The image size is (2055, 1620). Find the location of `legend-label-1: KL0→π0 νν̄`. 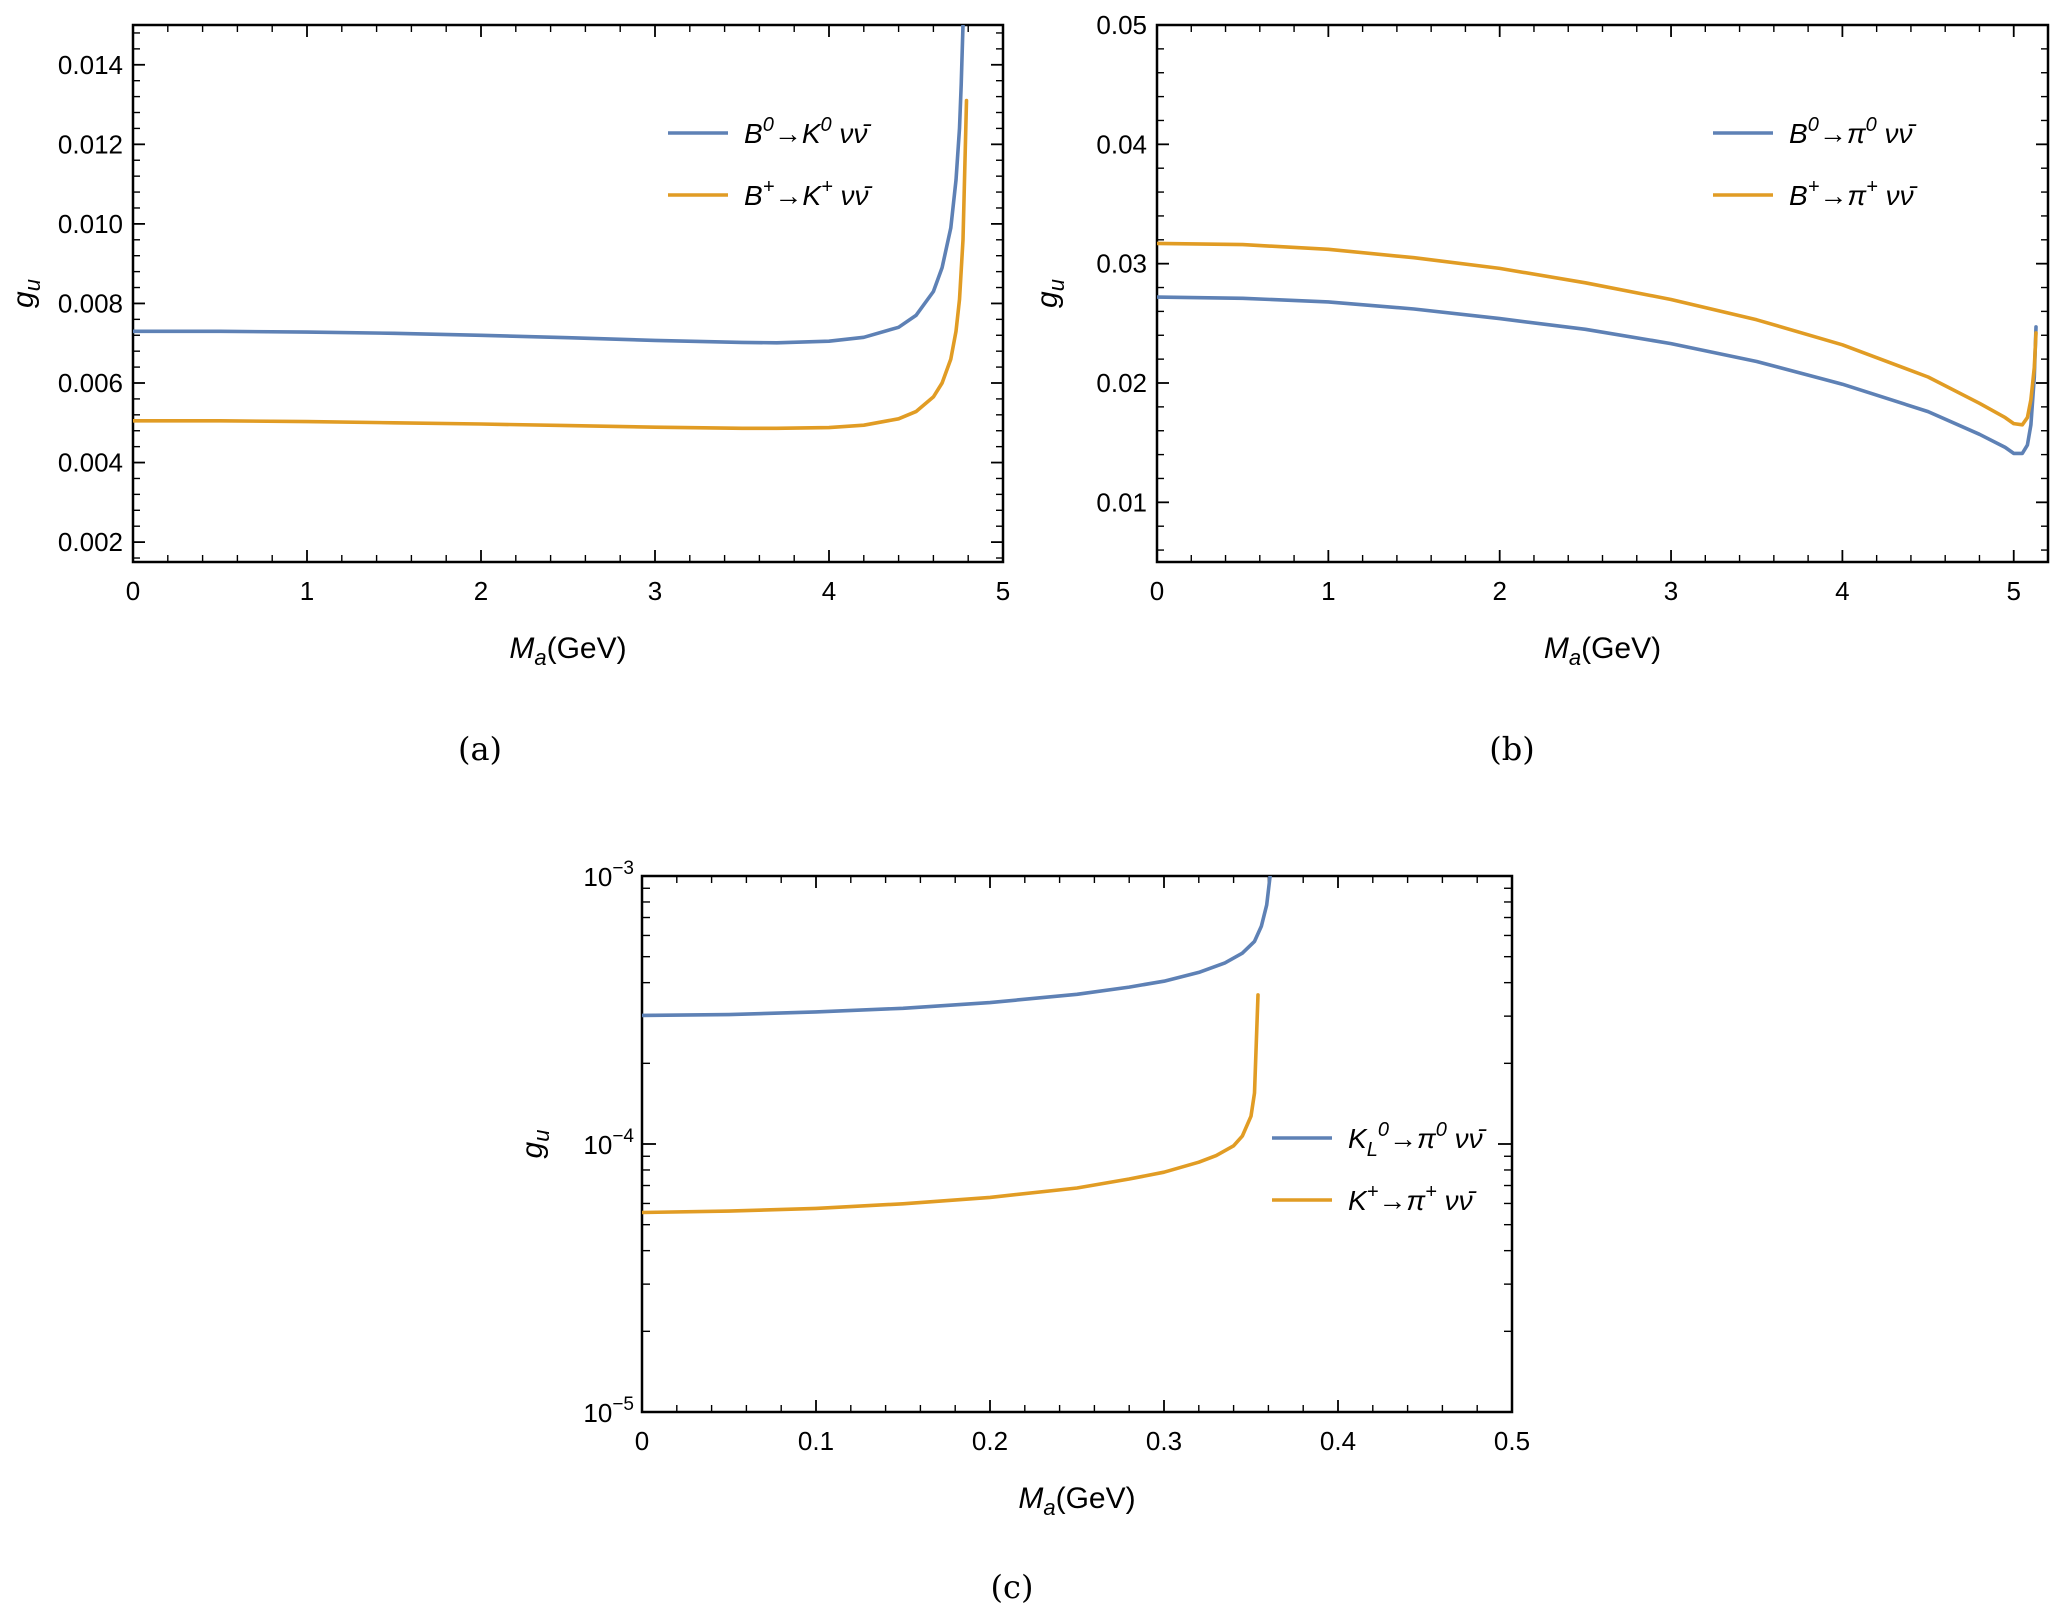

legend-label-1: KL0→π0 νν̄ is located at coordinates (1417, 1140).